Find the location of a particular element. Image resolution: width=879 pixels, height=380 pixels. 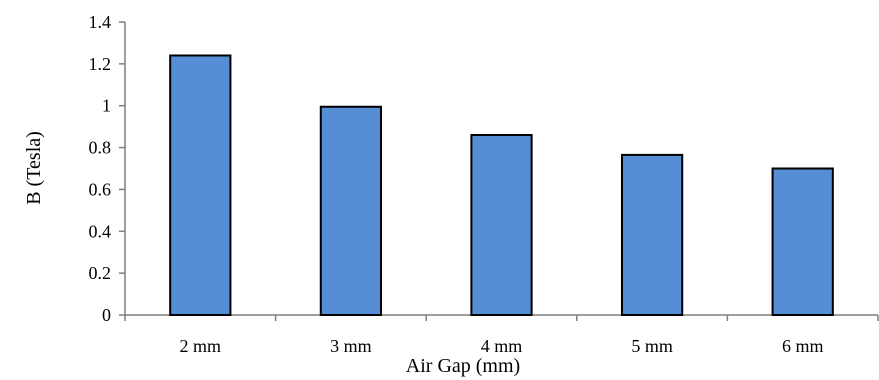

x-tick-label: 6 mm is located at coordinates (803, 346).